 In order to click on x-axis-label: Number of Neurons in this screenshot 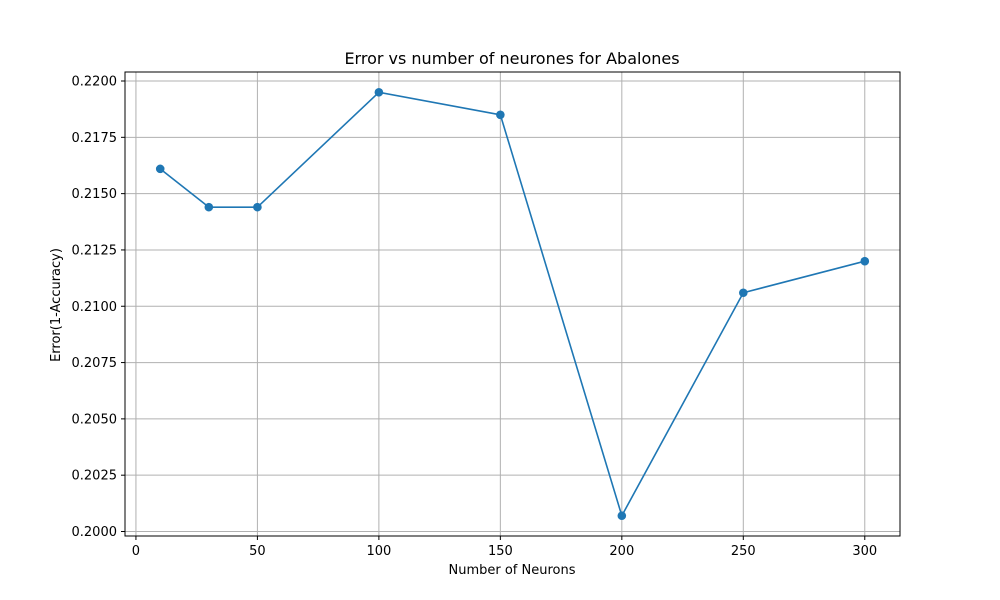, I will do `click(511, 570)`.